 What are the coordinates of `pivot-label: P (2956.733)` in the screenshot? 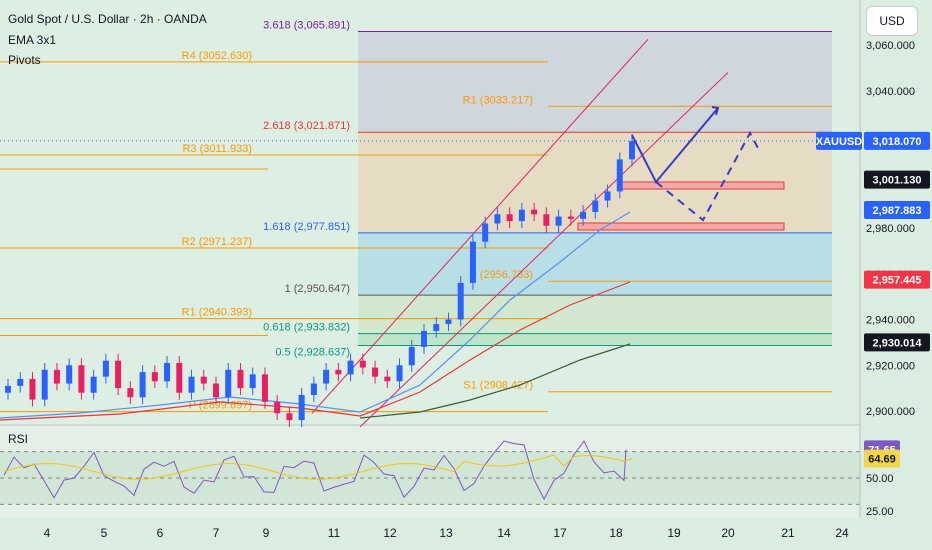 It's located at (501, 275).